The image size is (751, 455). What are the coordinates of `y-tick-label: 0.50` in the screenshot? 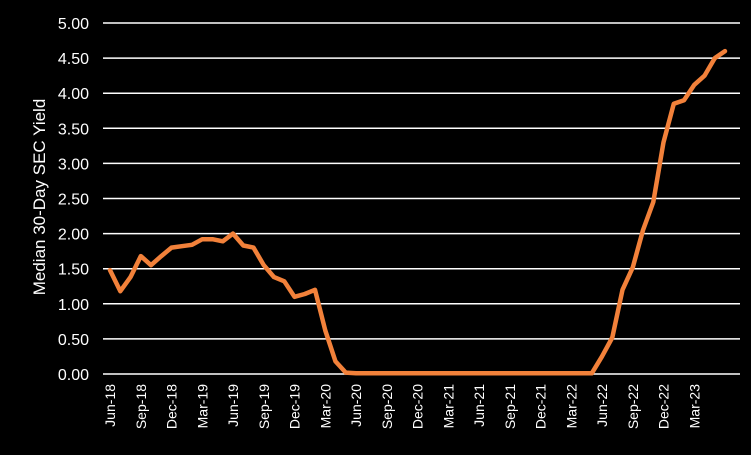 It's located at (73, 340).